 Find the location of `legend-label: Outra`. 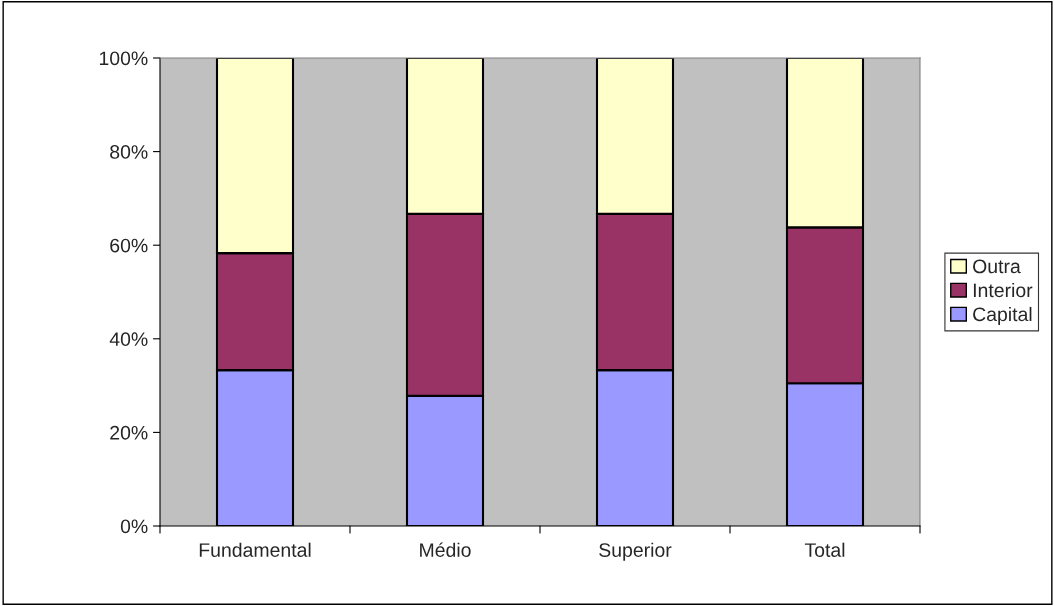

legend-label: Outra is located at coordinates (997, 266).